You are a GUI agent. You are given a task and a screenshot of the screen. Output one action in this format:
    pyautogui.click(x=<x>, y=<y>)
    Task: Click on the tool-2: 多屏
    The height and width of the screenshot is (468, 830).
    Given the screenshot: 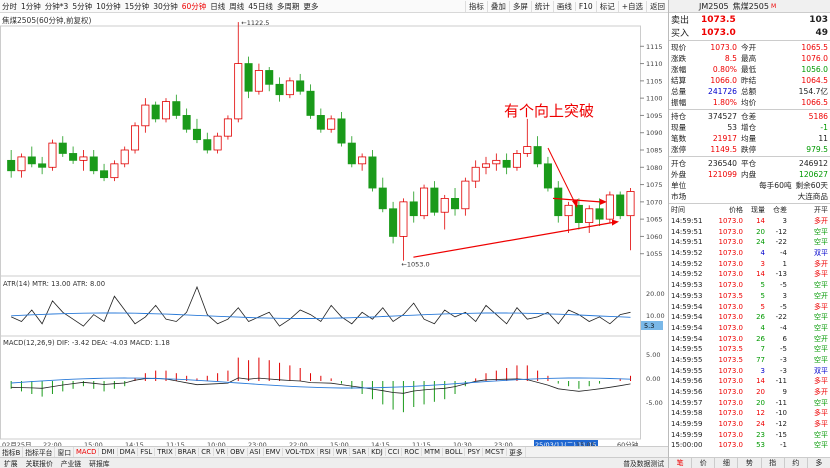 What is the action you would take?
    pyautogui.click(x=519, y=6)
    